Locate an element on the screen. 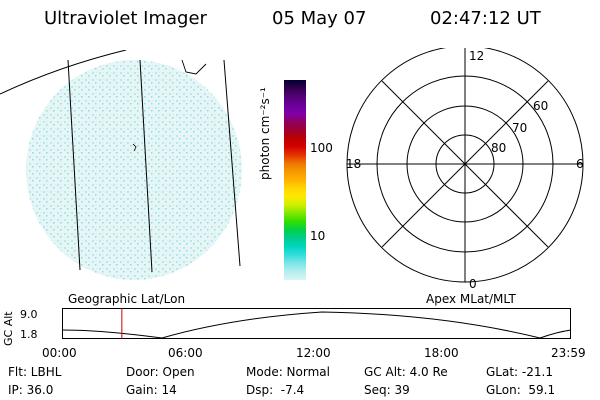 The image size is (600, 400). seq-info: Seq: 39 is located at coordinates (387, 390).